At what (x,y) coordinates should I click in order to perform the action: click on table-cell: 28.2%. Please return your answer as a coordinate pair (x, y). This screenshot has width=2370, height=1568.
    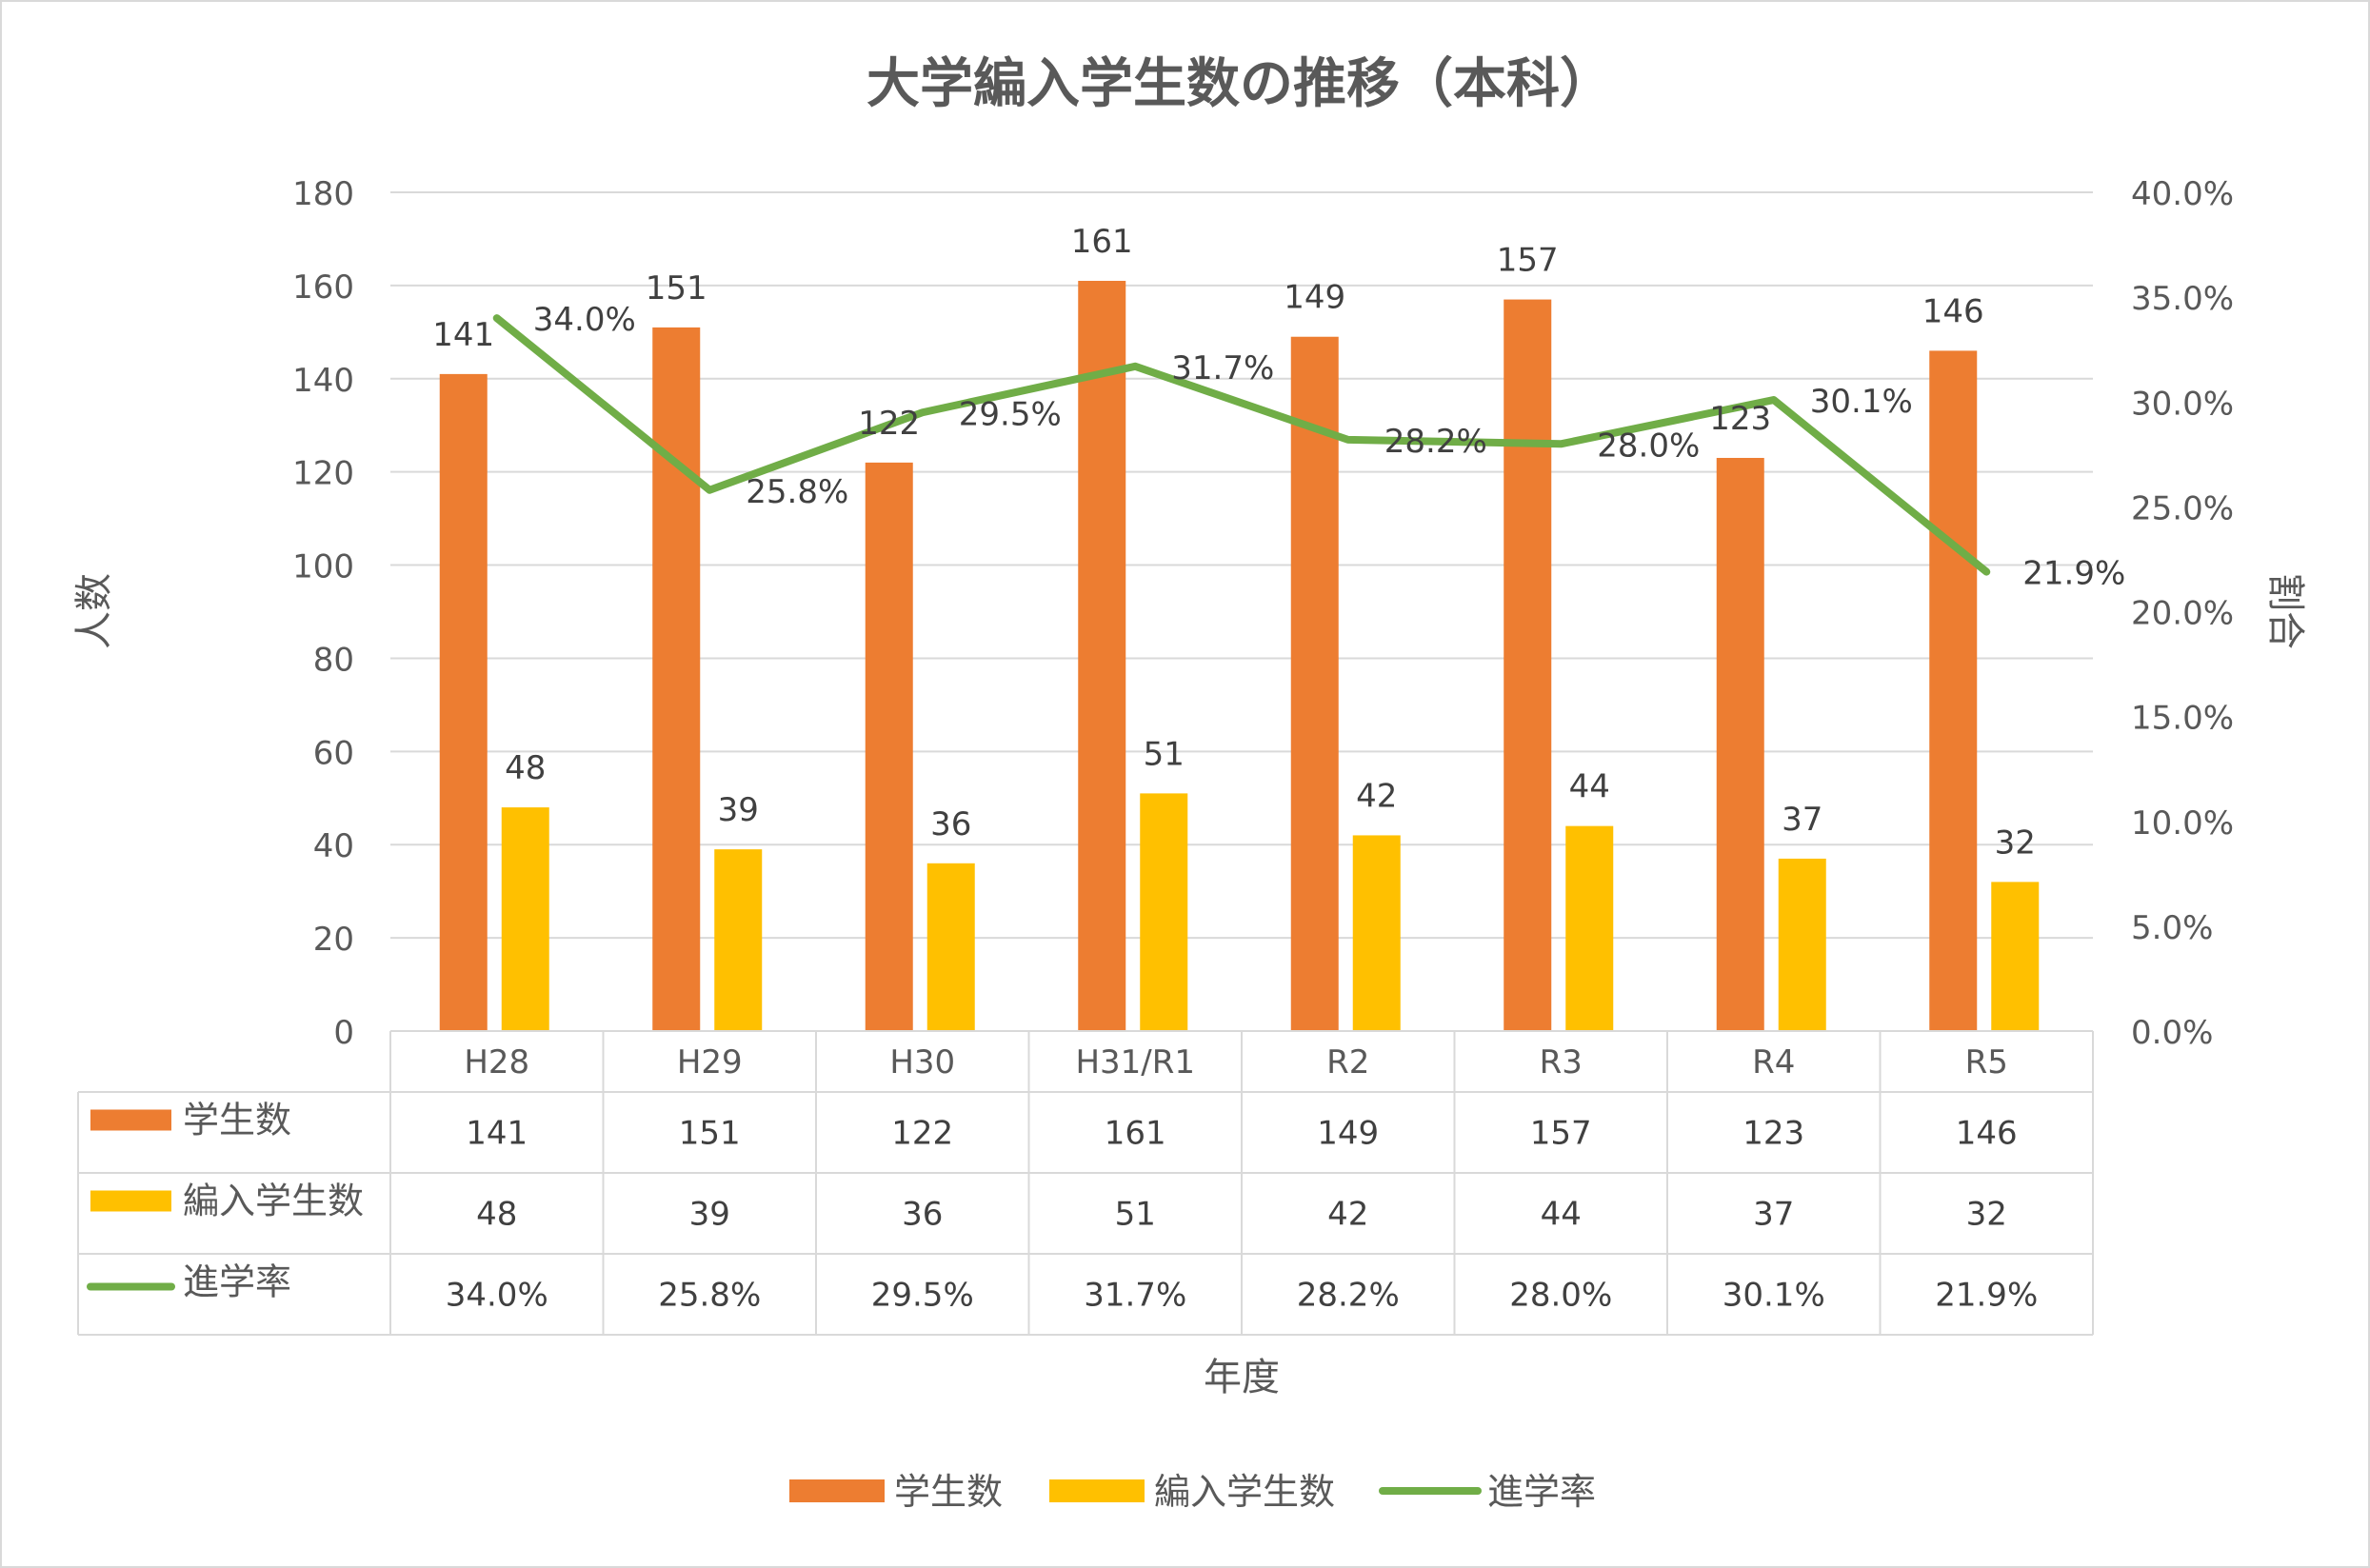
    Looking at the image, I should click on (1348, 1296).